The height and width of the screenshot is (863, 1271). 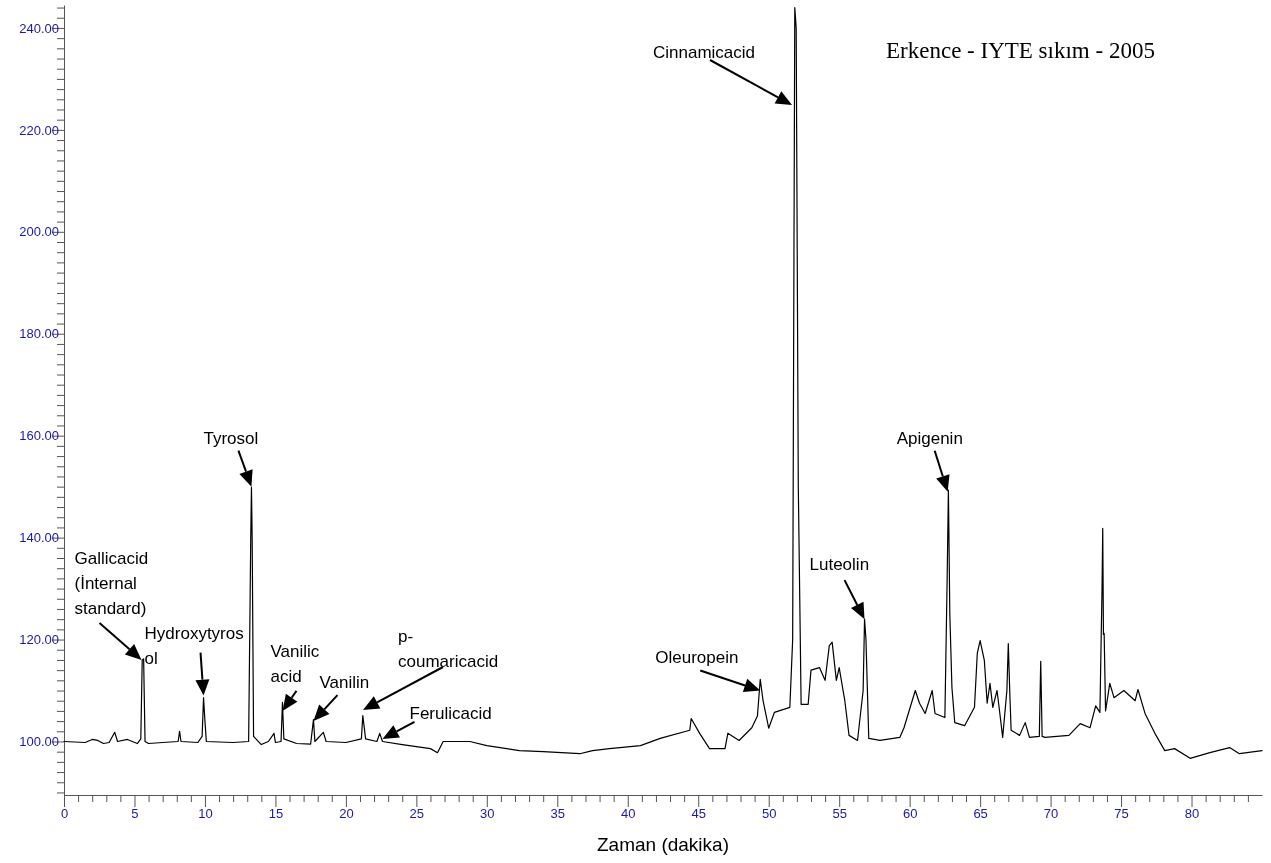 What do you see at coordinates (1121, 814) in the screenshot?
I see `x-tick-label: 75` at bounding box center [1121, 814].